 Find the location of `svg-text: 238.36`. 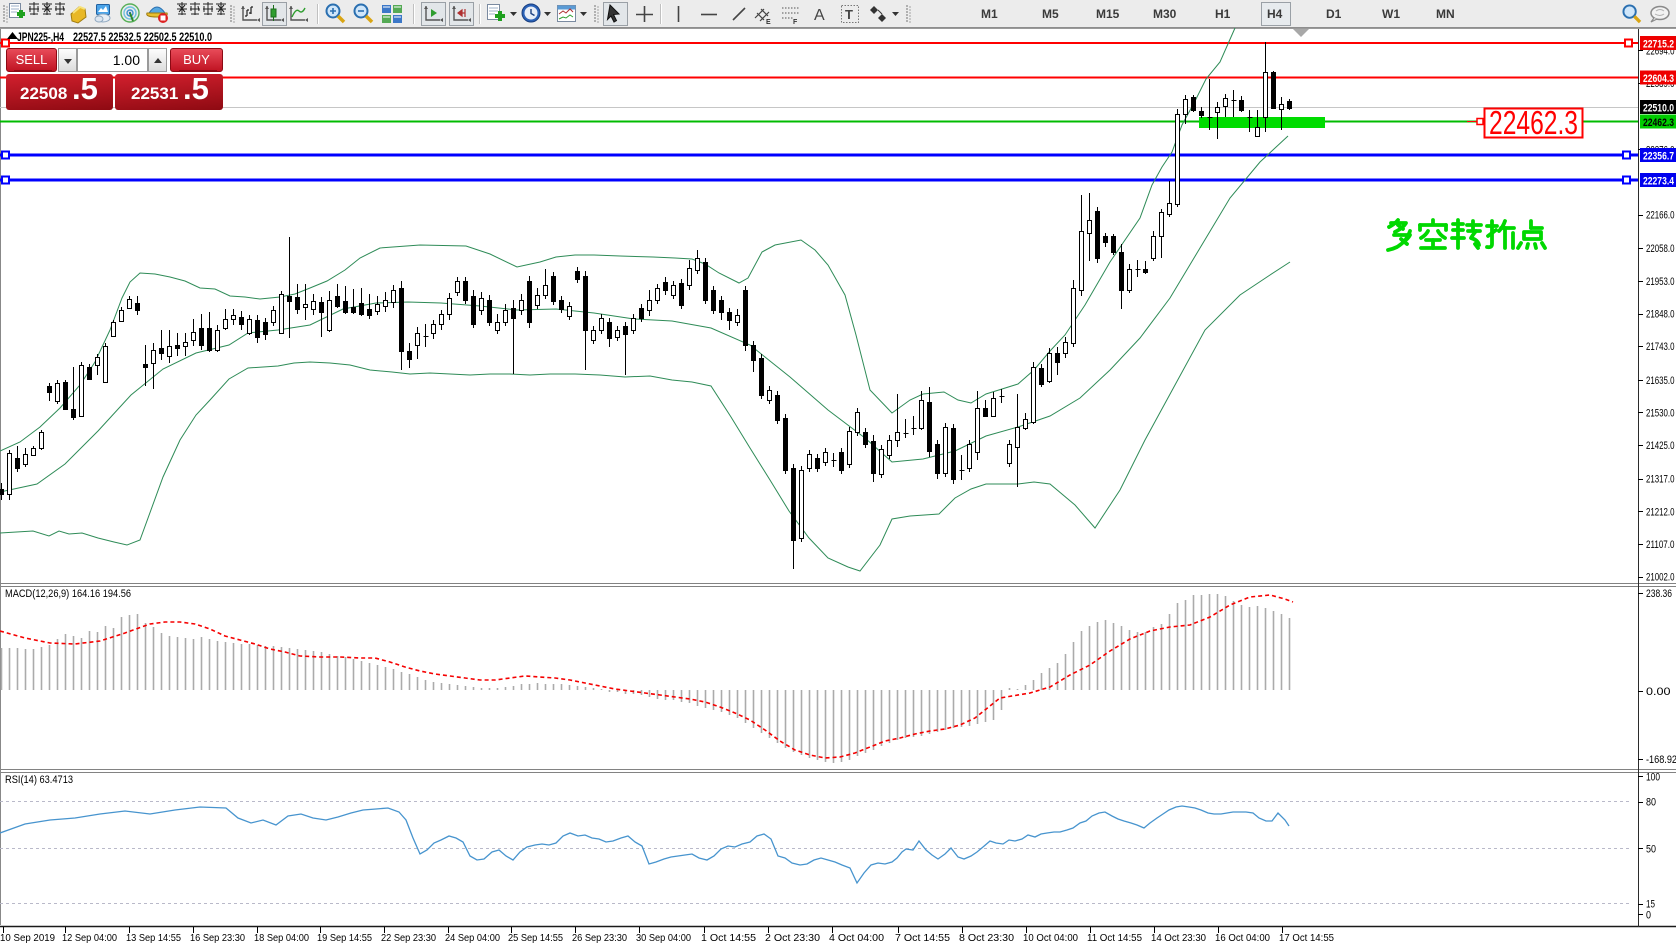

svg-text: 238.36 is located at coordinates (1659, 594).